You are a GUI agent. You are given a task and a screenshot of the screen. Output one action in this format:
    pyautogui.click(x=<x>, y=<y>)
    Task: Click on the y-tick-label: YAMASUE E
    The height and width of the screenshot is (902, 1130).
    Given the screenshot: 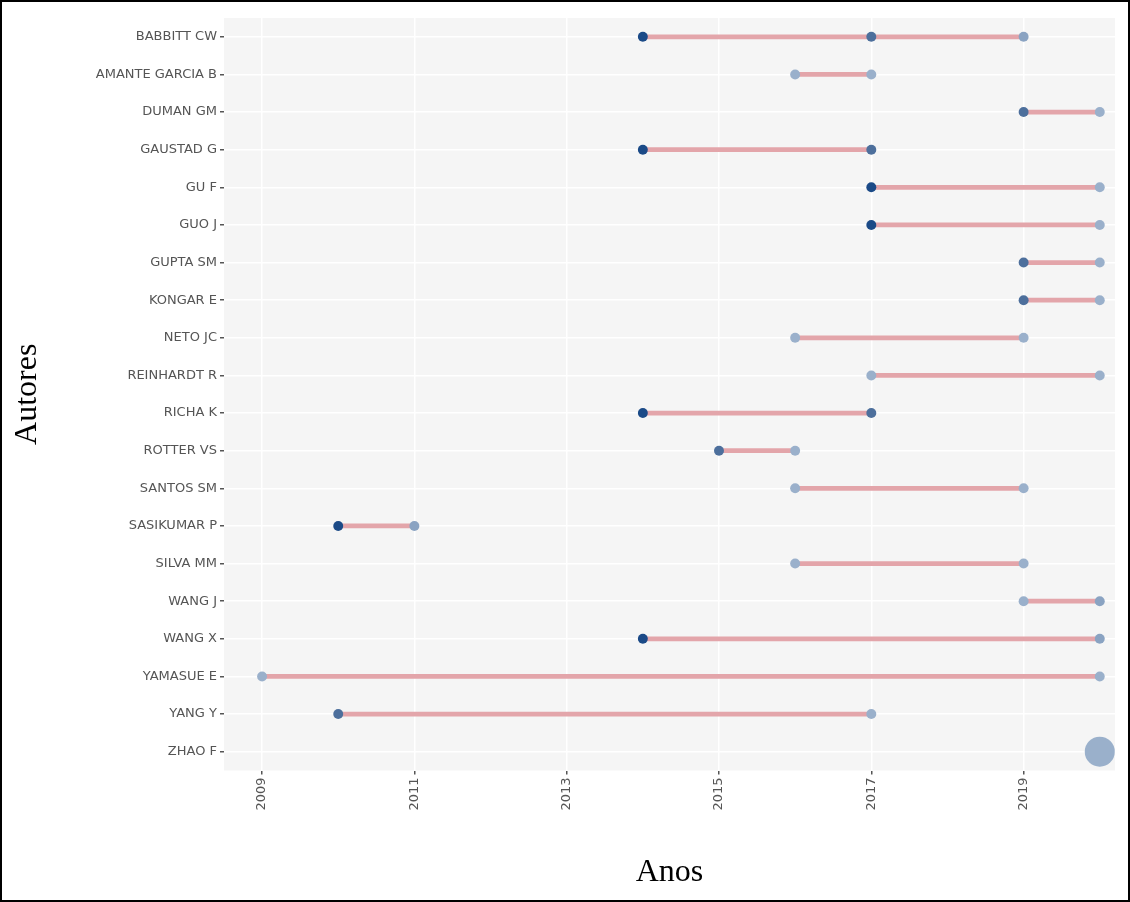 What is the action you would take?
    pyautogui.click(x=179, y=675)
    